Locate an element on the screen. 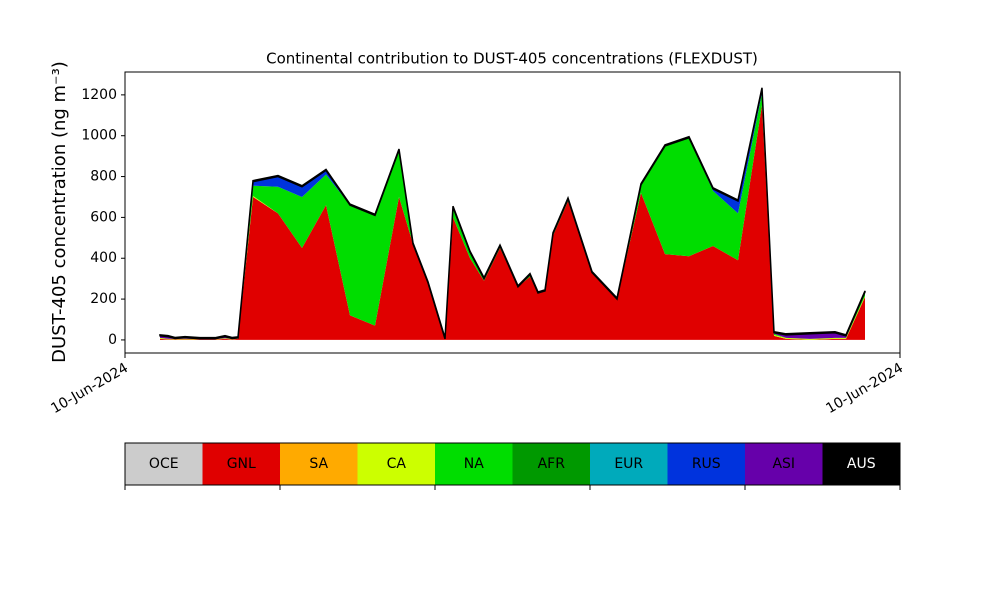 This screenshot has height=600, width=1000. y-tick-label: 600 is located at coordinates (103, 217).